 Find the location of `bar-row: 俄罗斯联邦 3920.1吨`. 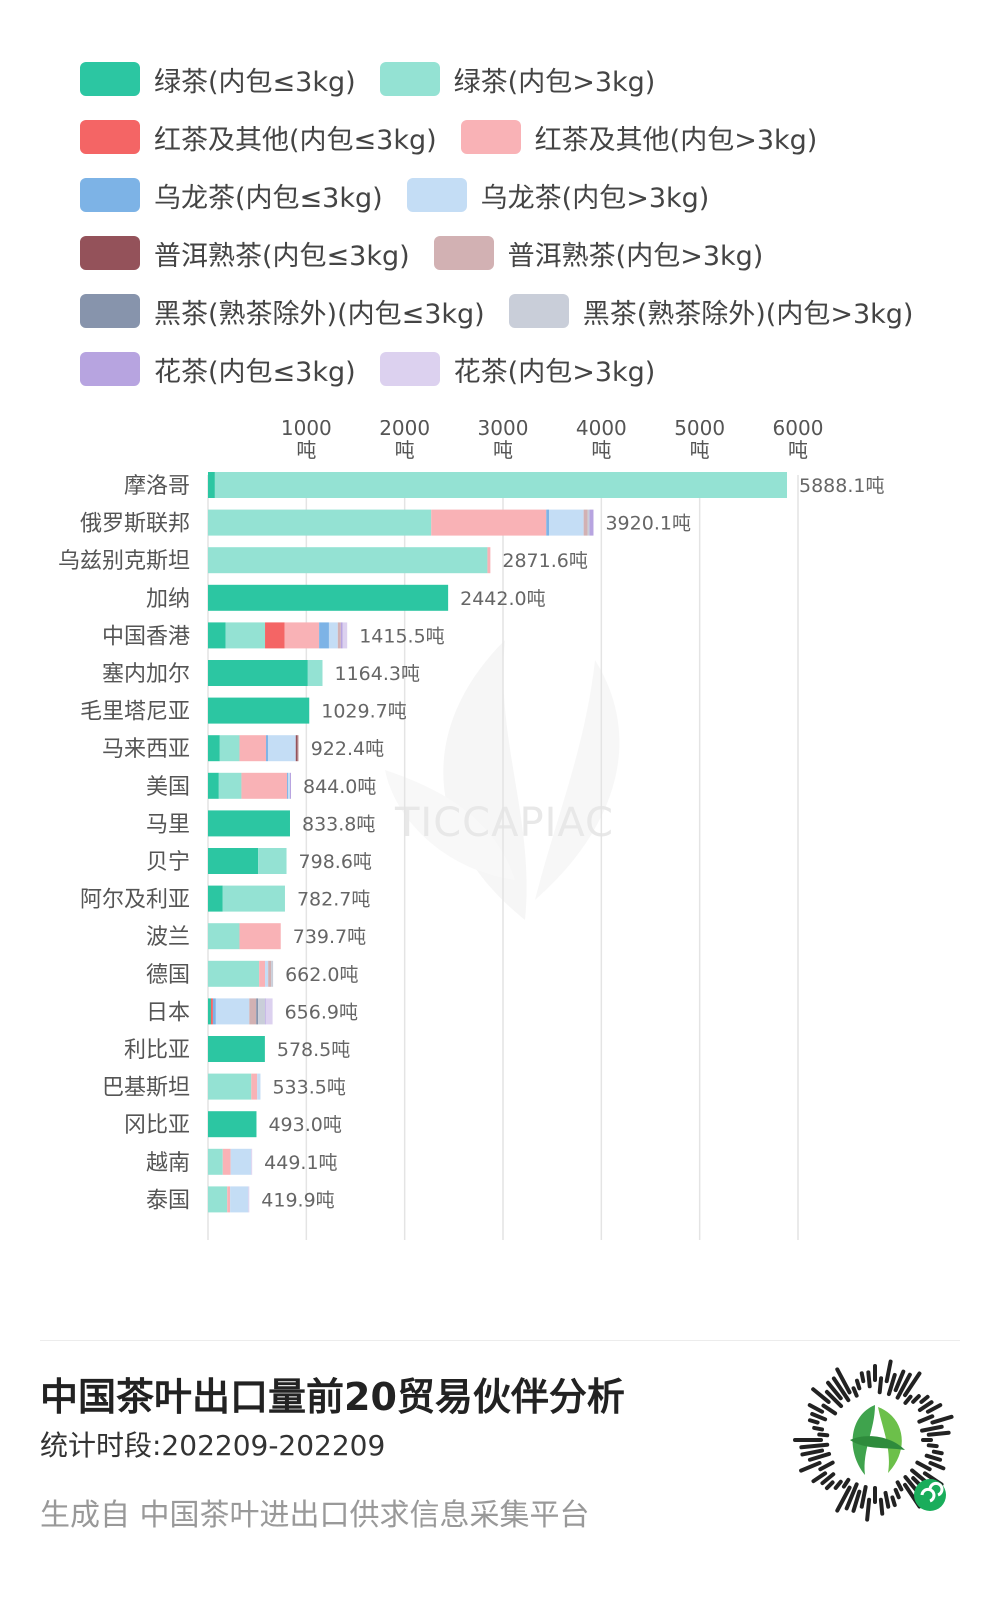

bar-row: 俄罗斯联邦 3920.1吨 is located at coordinates (385, 523).